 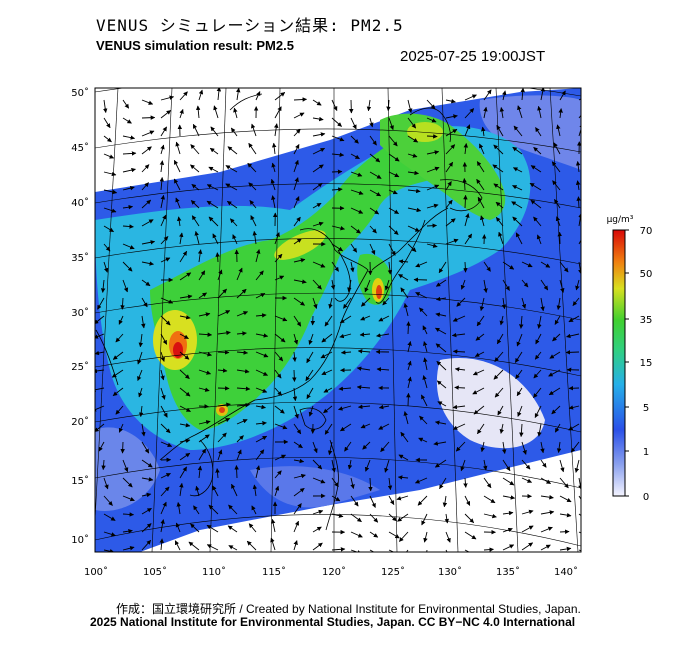 What do you see at coordinates (214, 572) in the screenshot?
I see `lon-tick-label: 110˚` at bounding box center [214, 572].